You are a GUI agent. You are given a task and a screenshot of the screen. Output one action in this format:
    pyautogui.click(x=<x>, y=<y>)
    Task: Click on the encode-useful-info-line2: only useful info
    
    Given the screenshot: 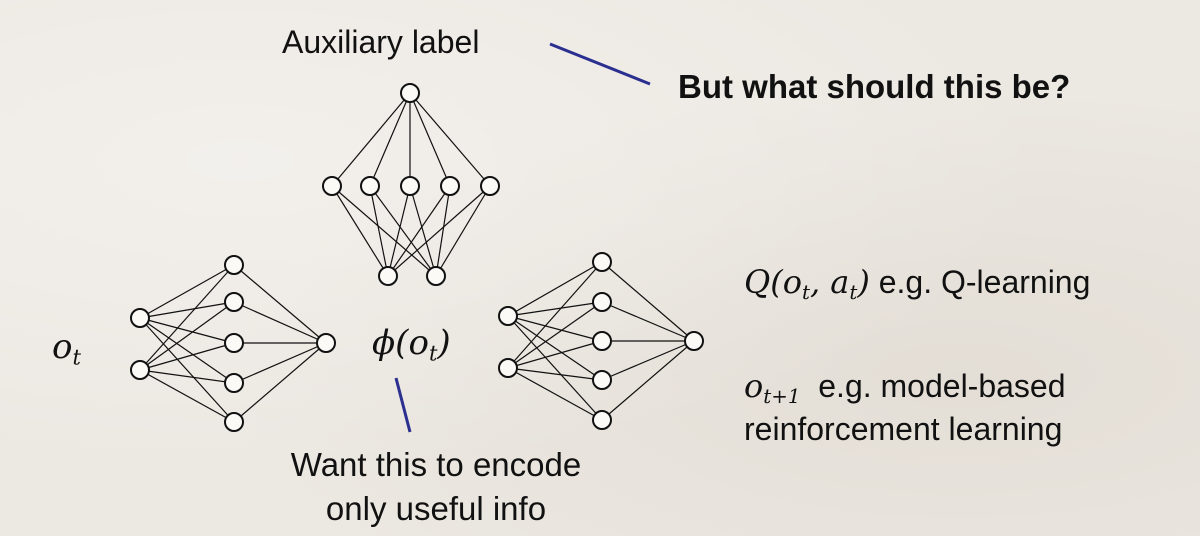 What is the action you would take?
    pyautogui.click(x=436, y=508)
    